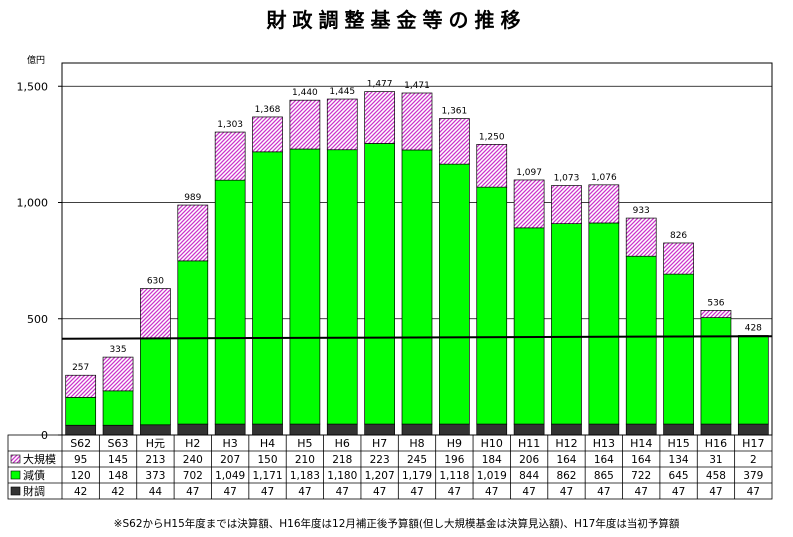 The width and height of the screenshot is (793, 537). Describe the element at coordinates (380, 460) in the screenshot. I see `table-cell: 223` at that location.